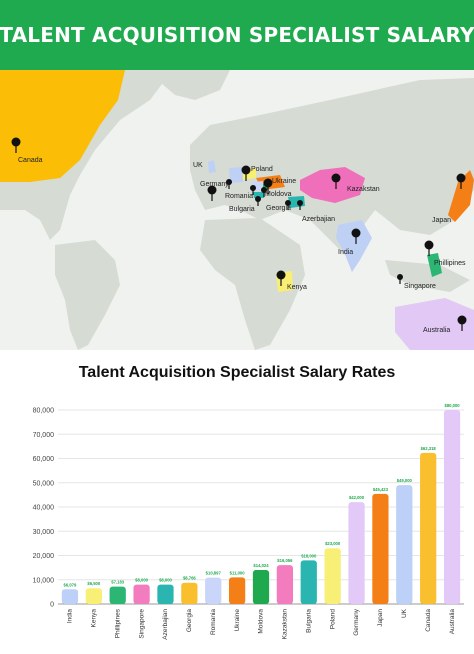 The image size is (474, 654). Describe the element at coordinates (285, 624) in the screenshot. I see `category-label: Kazakstan` at that location.